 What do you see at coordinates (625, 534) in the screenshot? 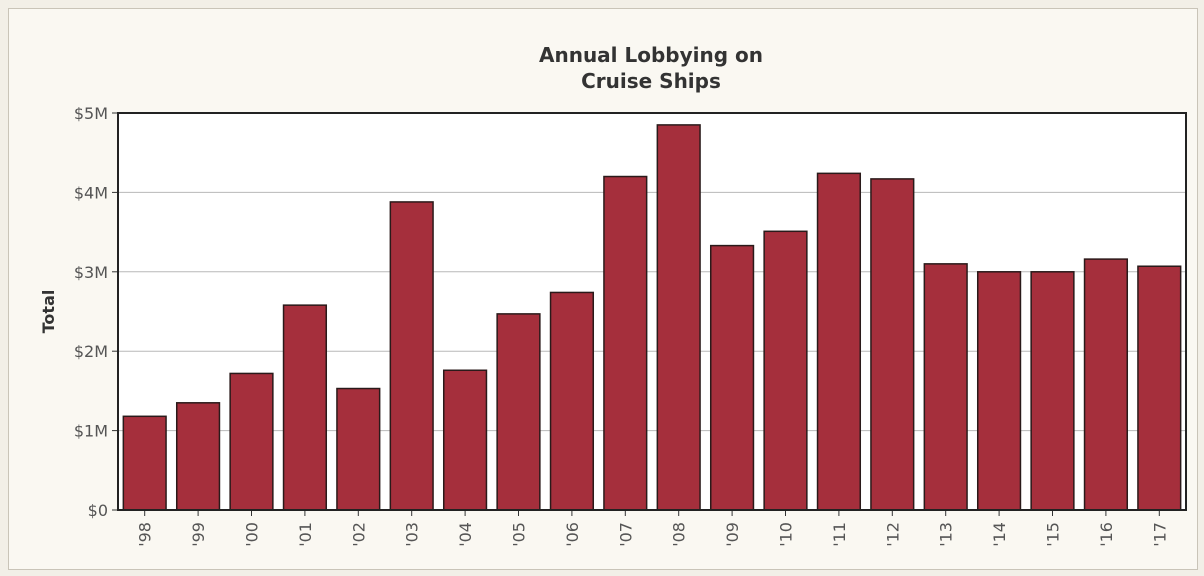
I see `x-tick-label: '07` at bounding box center [625, 534].